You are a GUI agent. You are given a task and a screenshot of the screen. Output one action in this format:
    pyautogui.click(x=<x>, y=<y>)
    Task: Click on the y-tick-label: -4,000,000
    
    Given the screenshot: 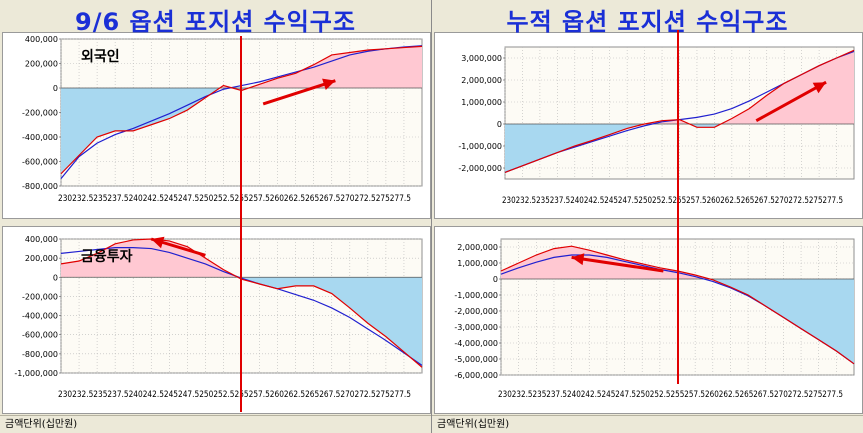 What is the action you would take?
    pyautogui.click(x=476, y=343)
    